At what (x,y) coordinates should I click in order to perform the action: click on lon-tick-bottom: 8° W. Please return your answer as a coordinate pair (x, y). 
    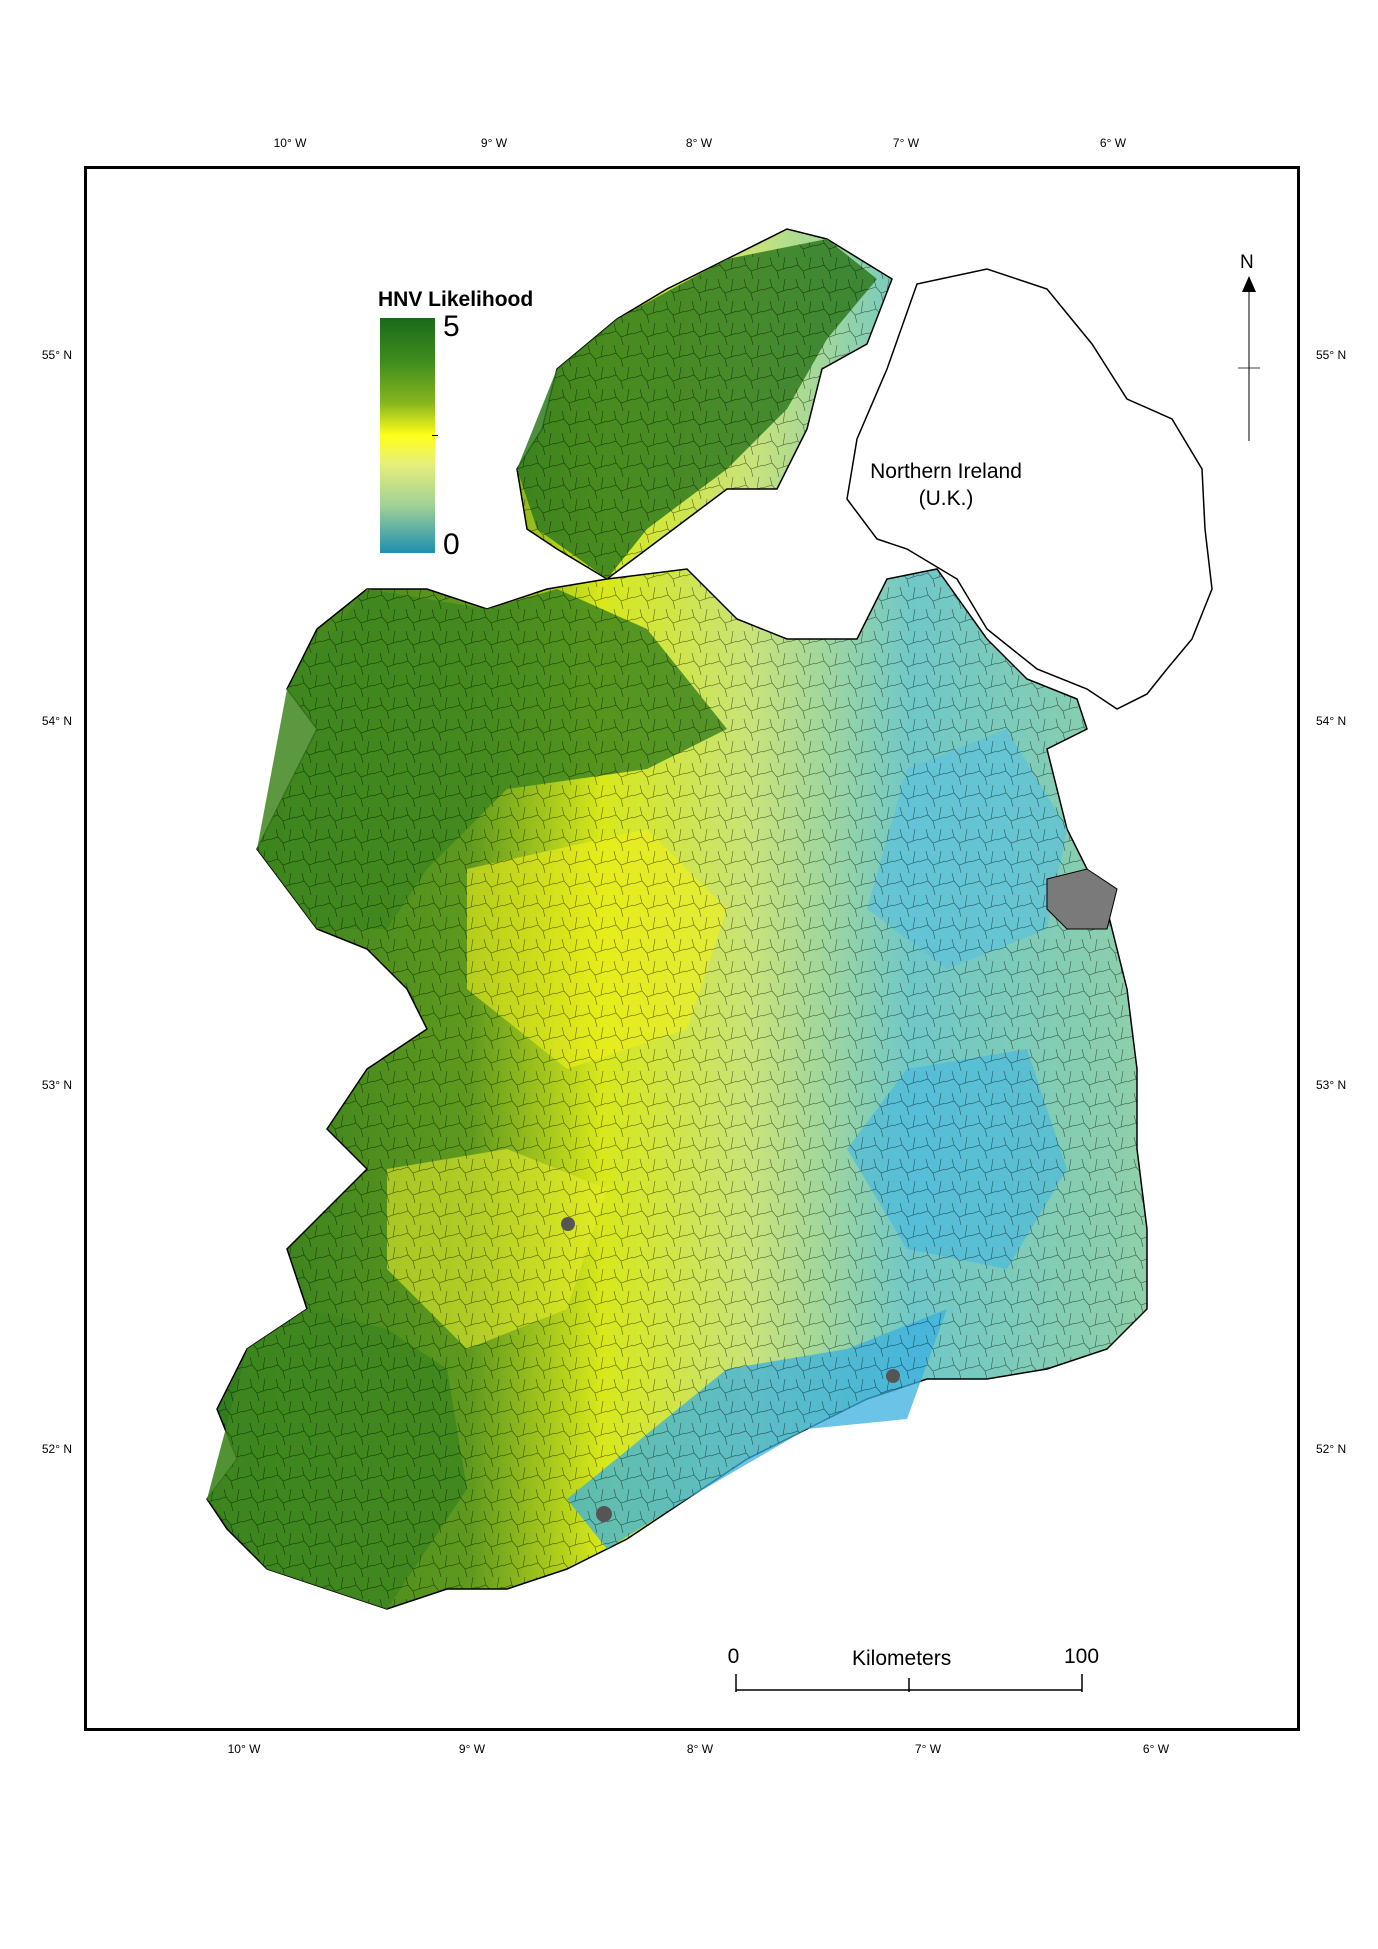
    Looking at the image, I should click on (700, 1749).